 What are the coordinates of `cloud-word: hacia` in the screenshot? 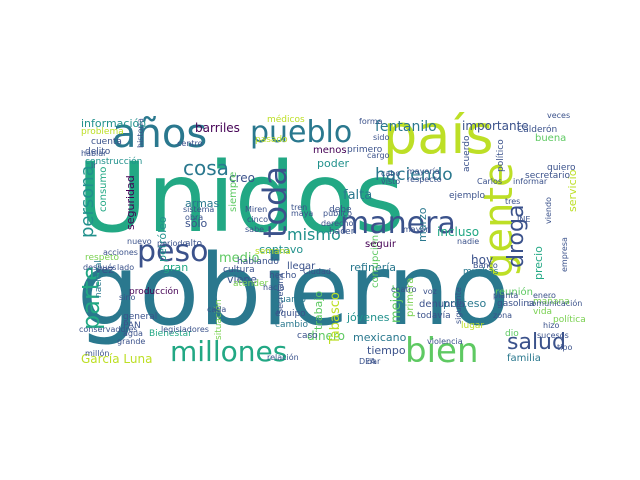 It's located at (274, 287).